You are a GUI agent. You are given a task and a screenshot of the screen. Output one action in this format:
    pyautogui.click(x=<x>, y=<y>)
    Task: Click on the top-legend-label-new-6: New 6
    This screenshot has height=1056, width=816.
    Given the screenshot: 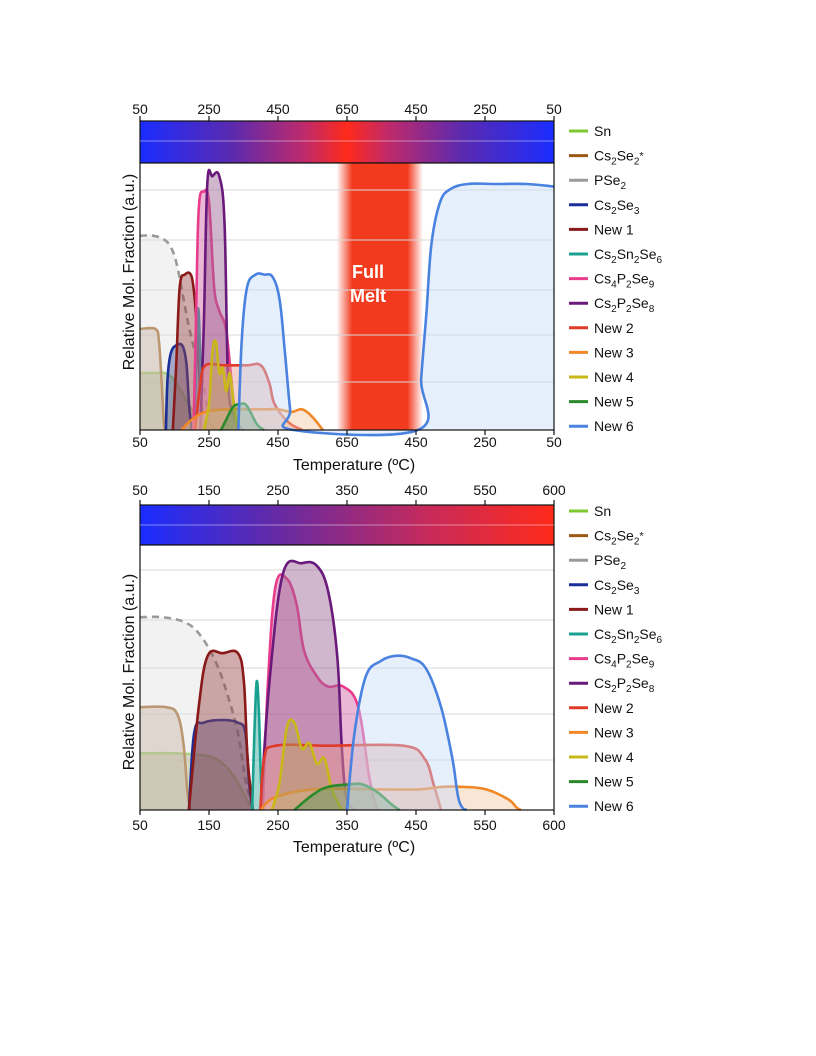 What is the action you would take?
    pyautogui.click(x=614, y=426)
    